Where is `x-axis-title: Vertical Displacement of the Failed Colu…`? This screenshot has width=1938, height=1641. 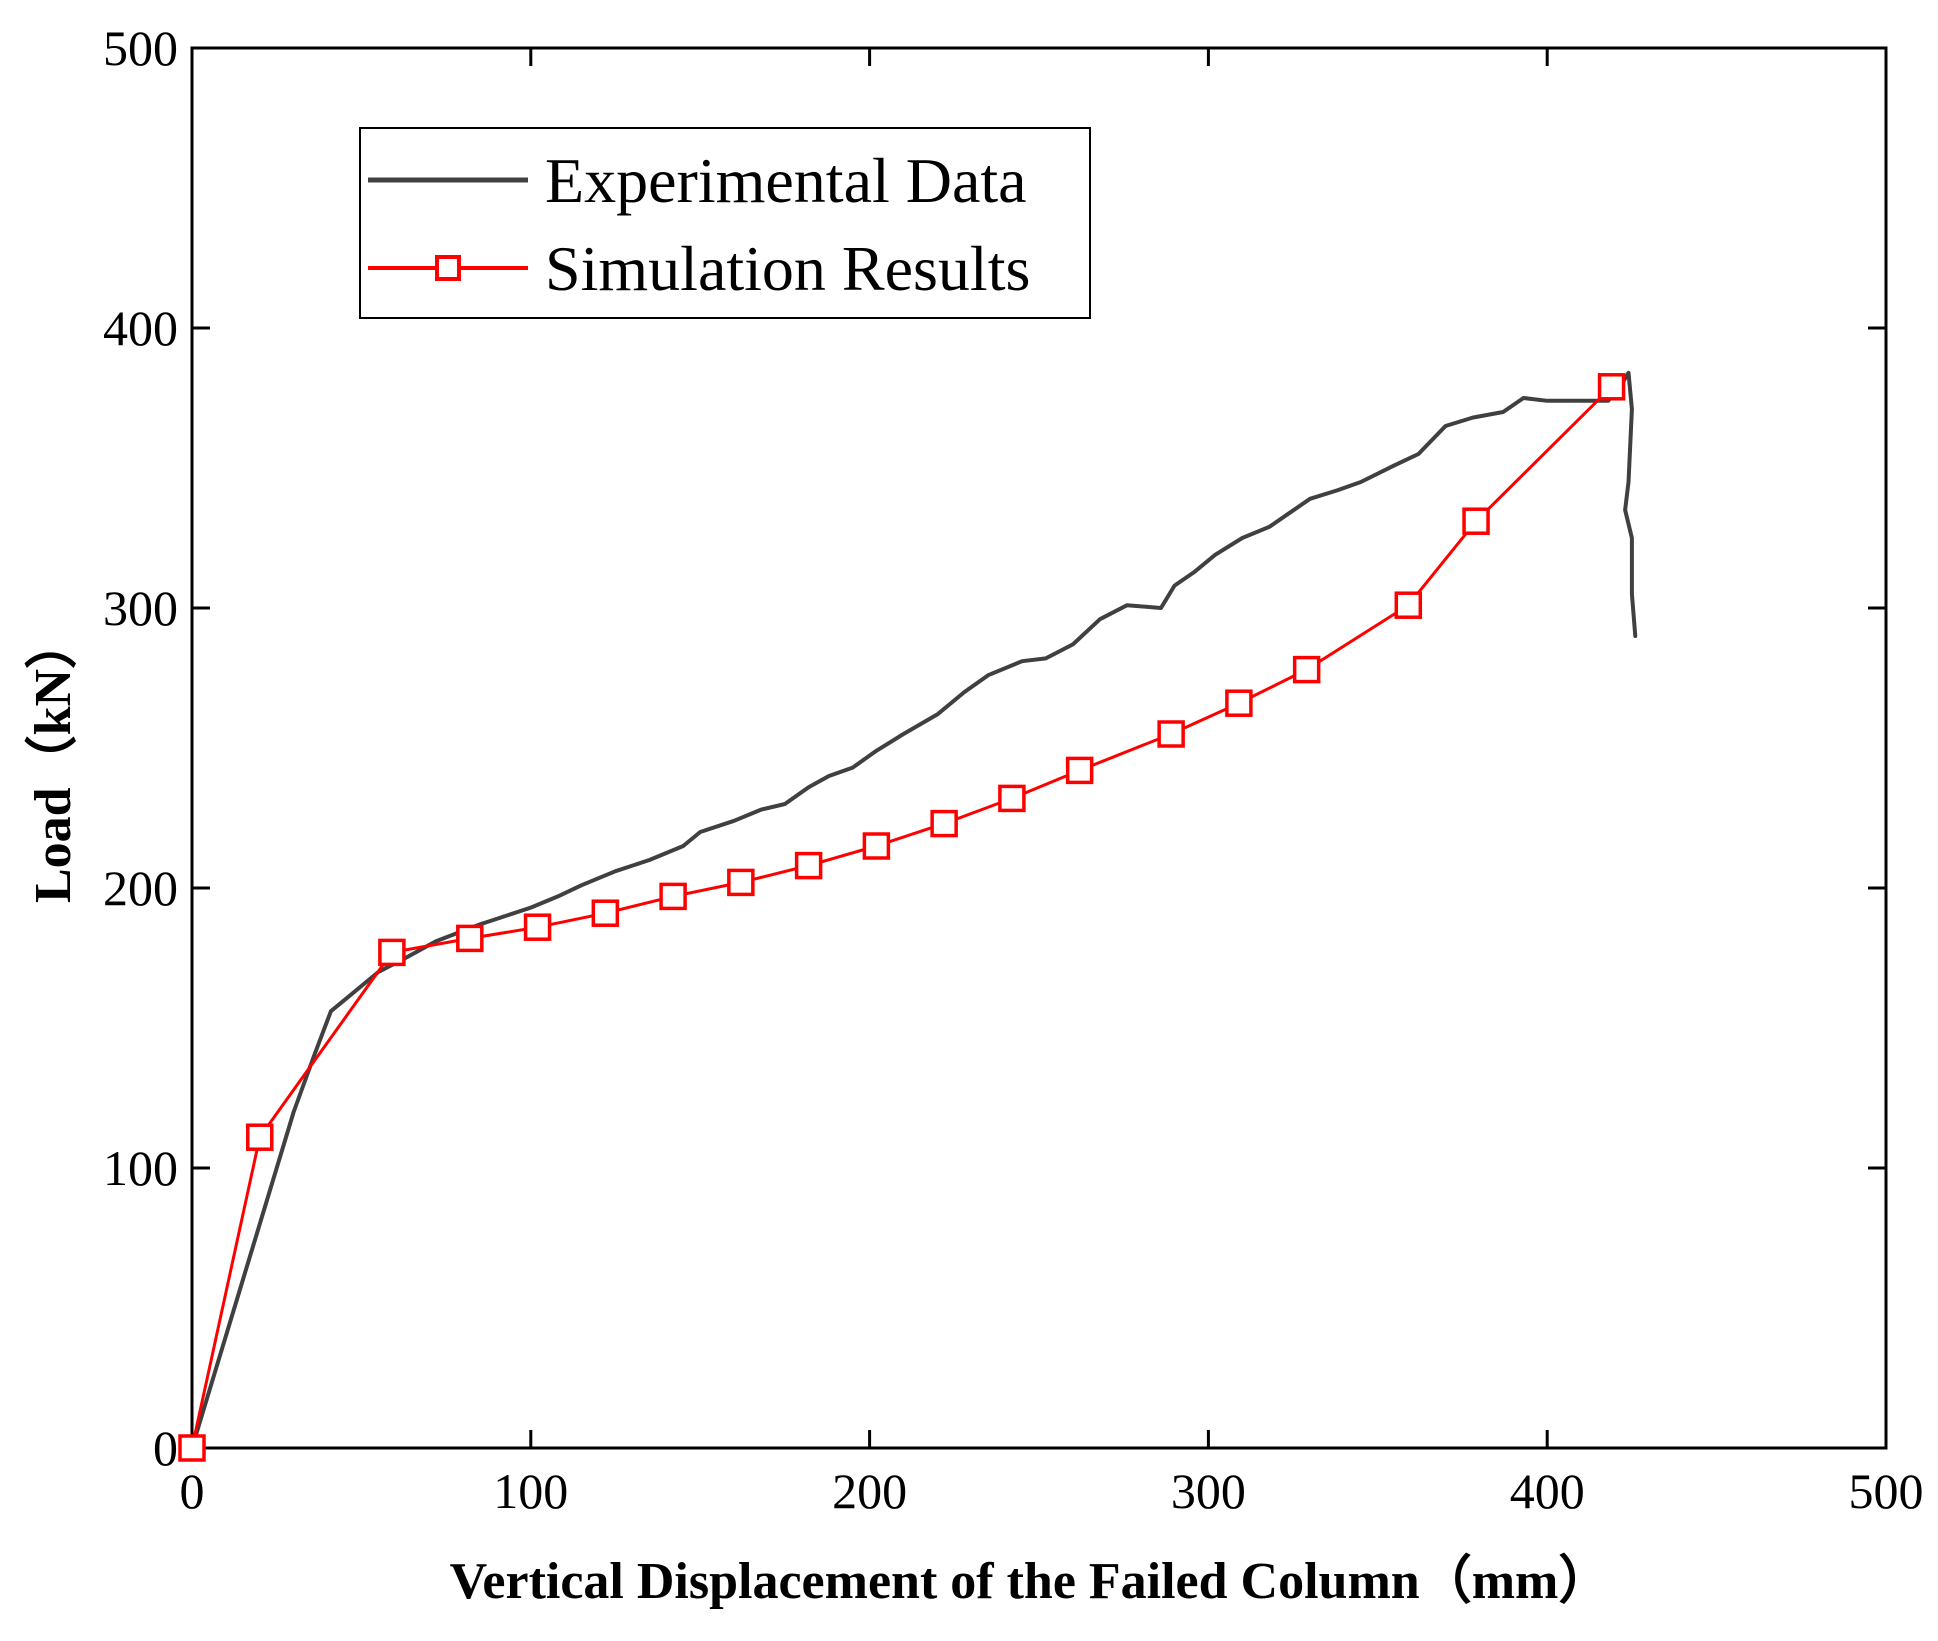
x-axis-title: Vertical Displacement of the Failed Colu… is located at coordinates (1030, 1581).